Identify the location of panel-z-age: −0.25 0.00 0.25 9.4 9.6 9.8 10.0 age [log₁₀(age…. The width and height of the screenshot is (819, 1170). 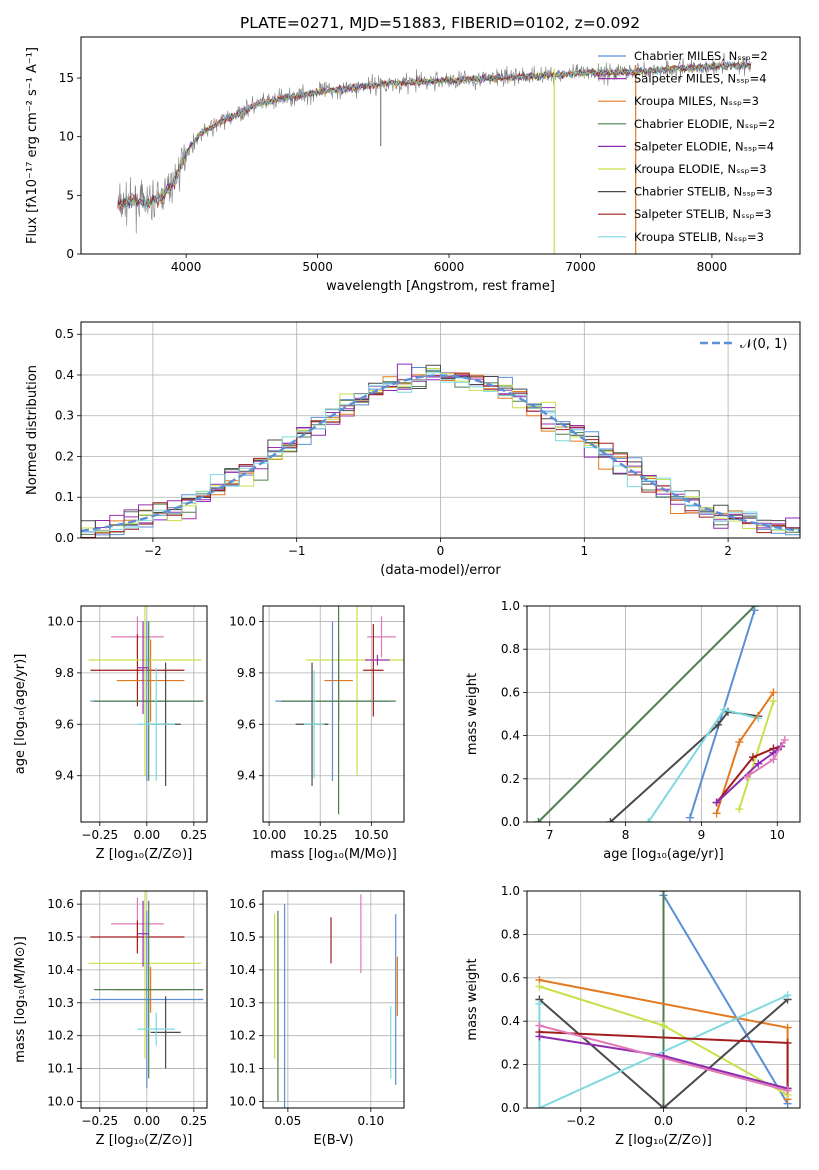
(110, 733).